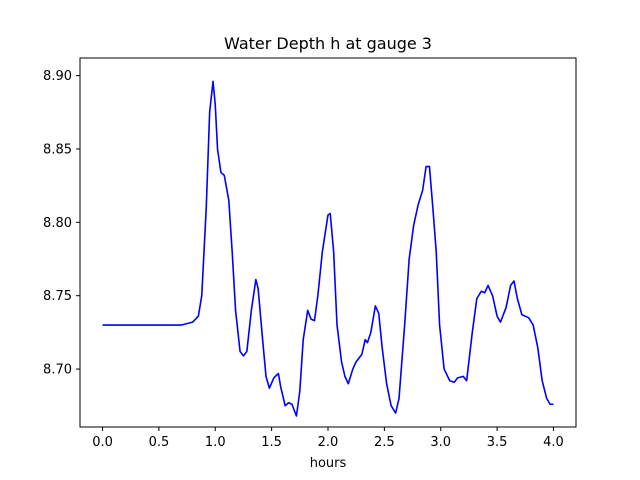  I want to click on x-tick-label: 2.0, so click(328, 442).